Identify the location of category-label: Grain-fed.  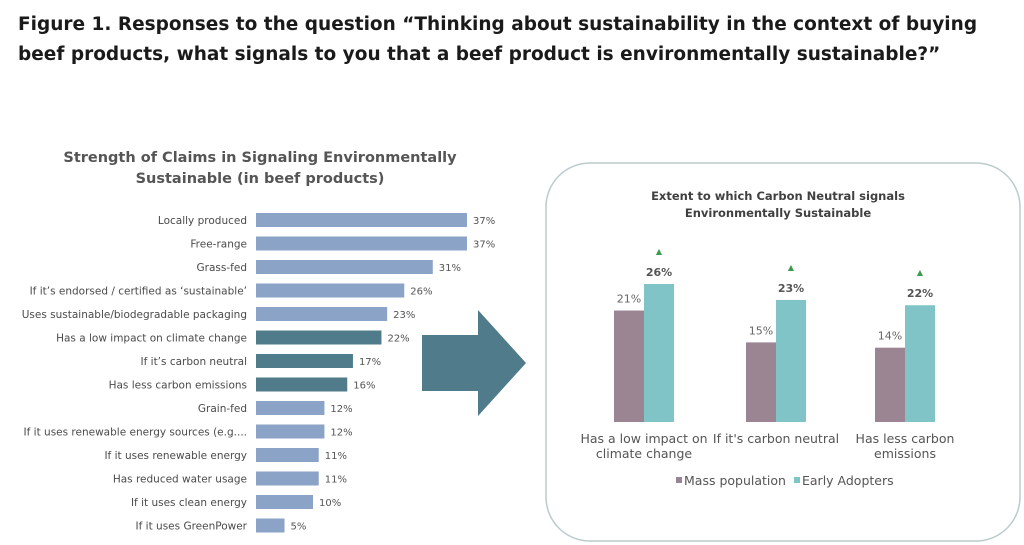
(222, 409).